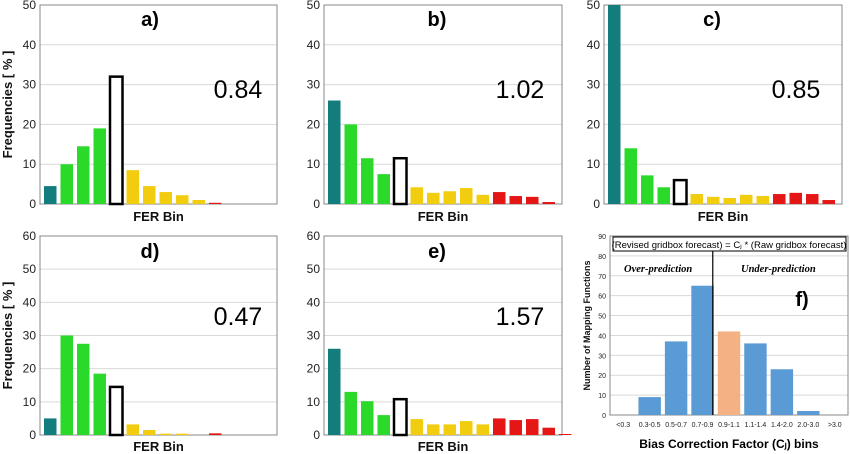  What do you see at coordinates (602, 277) in the screenshot?
I see `y-tick-label: 70` at bounding box center [602, 277].